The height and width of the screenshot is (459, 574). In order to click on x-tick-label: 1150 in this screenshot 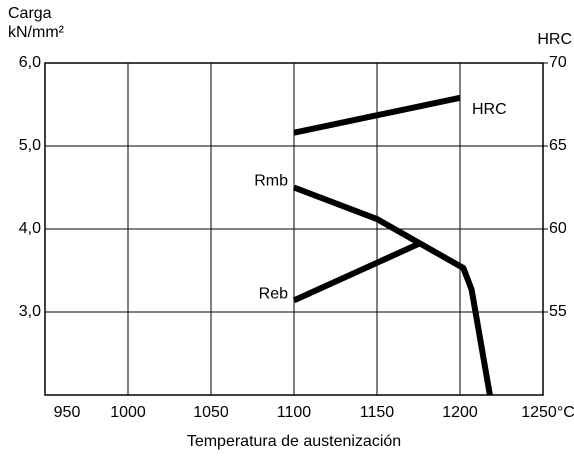, I will do `click(377, 412)`.